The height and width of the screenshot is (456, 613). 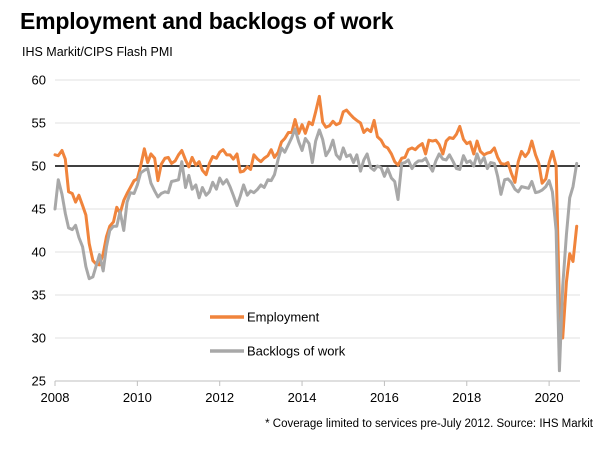 What do you see at coordinates (39, 252) in the screenshot?
I see `y-tick-label: 40` at bounding box center [39, 252].